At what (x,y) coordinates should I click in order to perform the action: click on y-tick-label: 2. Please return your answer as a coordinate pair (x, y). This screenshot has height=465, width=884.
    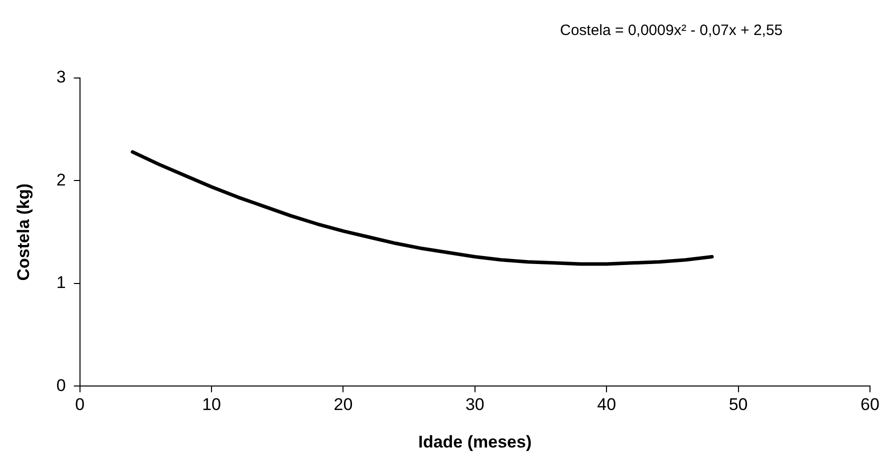
    Looking at the image, I should click on (61, 180).